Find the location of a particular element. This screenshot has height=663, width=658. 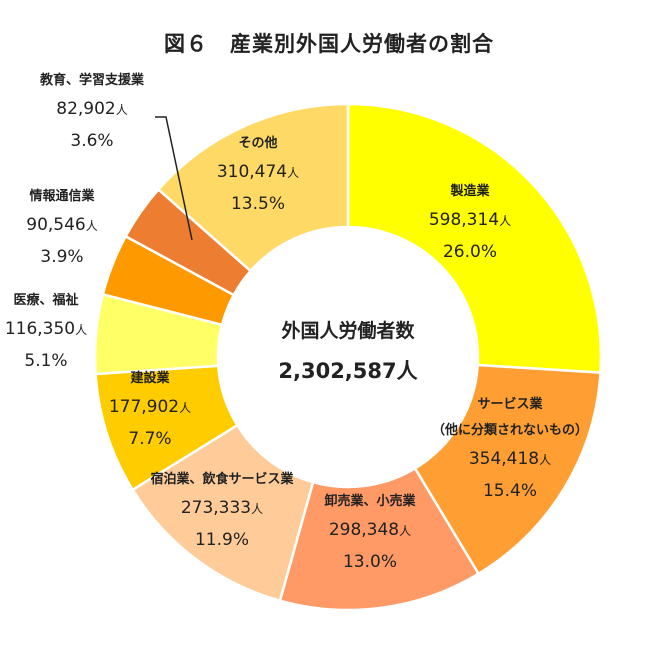

slice-label-2: サービス業 is located at coordinates (510, 404).